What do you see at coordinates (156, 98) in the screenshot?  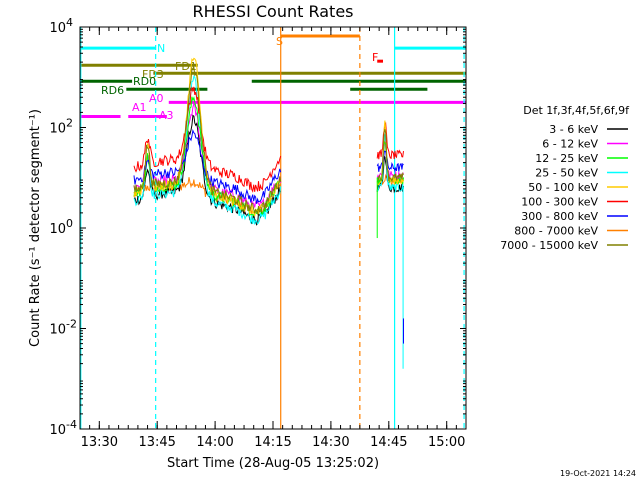 I see `flag-label-a0: A0` at bounding box center [156, 98].